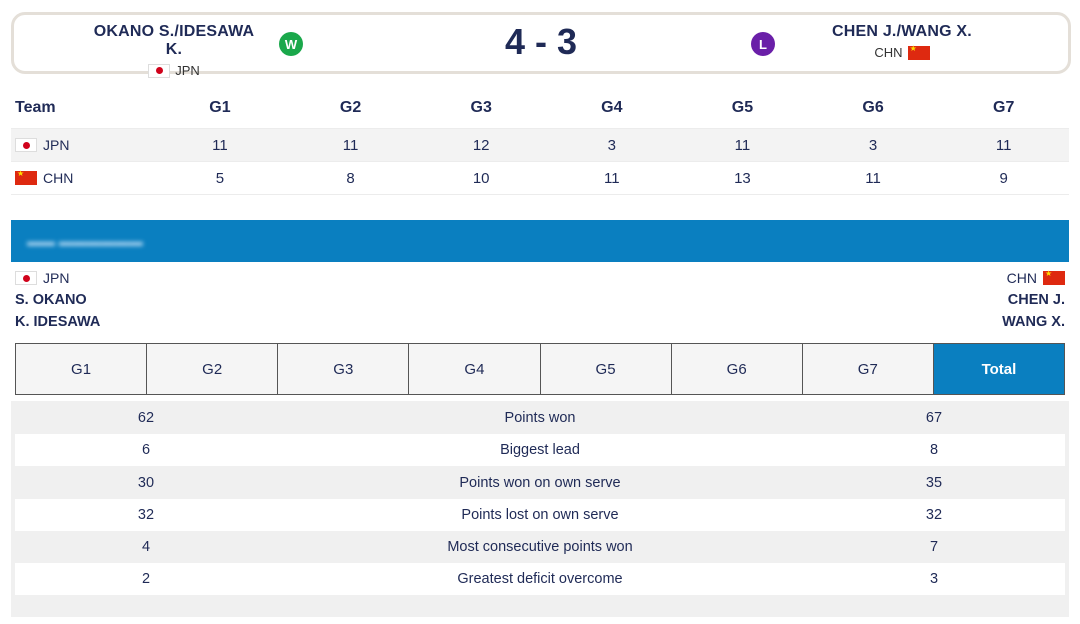 The height and width of the screenshot is (624, 1080). I want to click on stat-right-value: 67, so click(934, 418).